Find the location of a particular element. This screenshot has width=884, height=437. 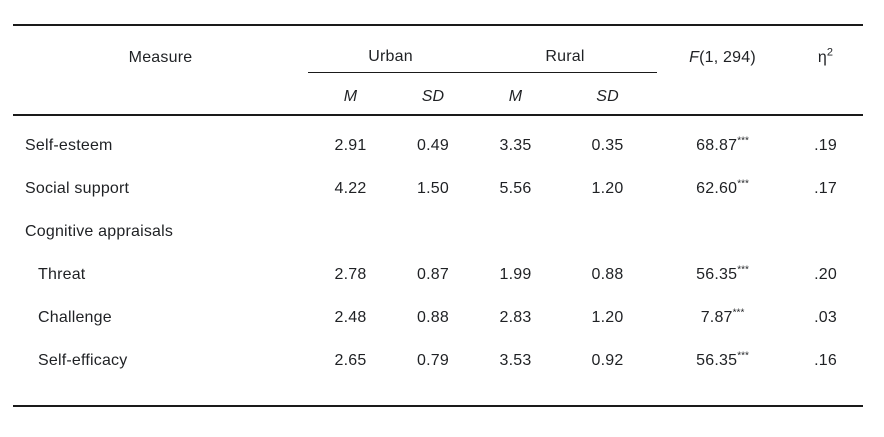

eta-squared-value: .03 is located at coordinates (825, 317).